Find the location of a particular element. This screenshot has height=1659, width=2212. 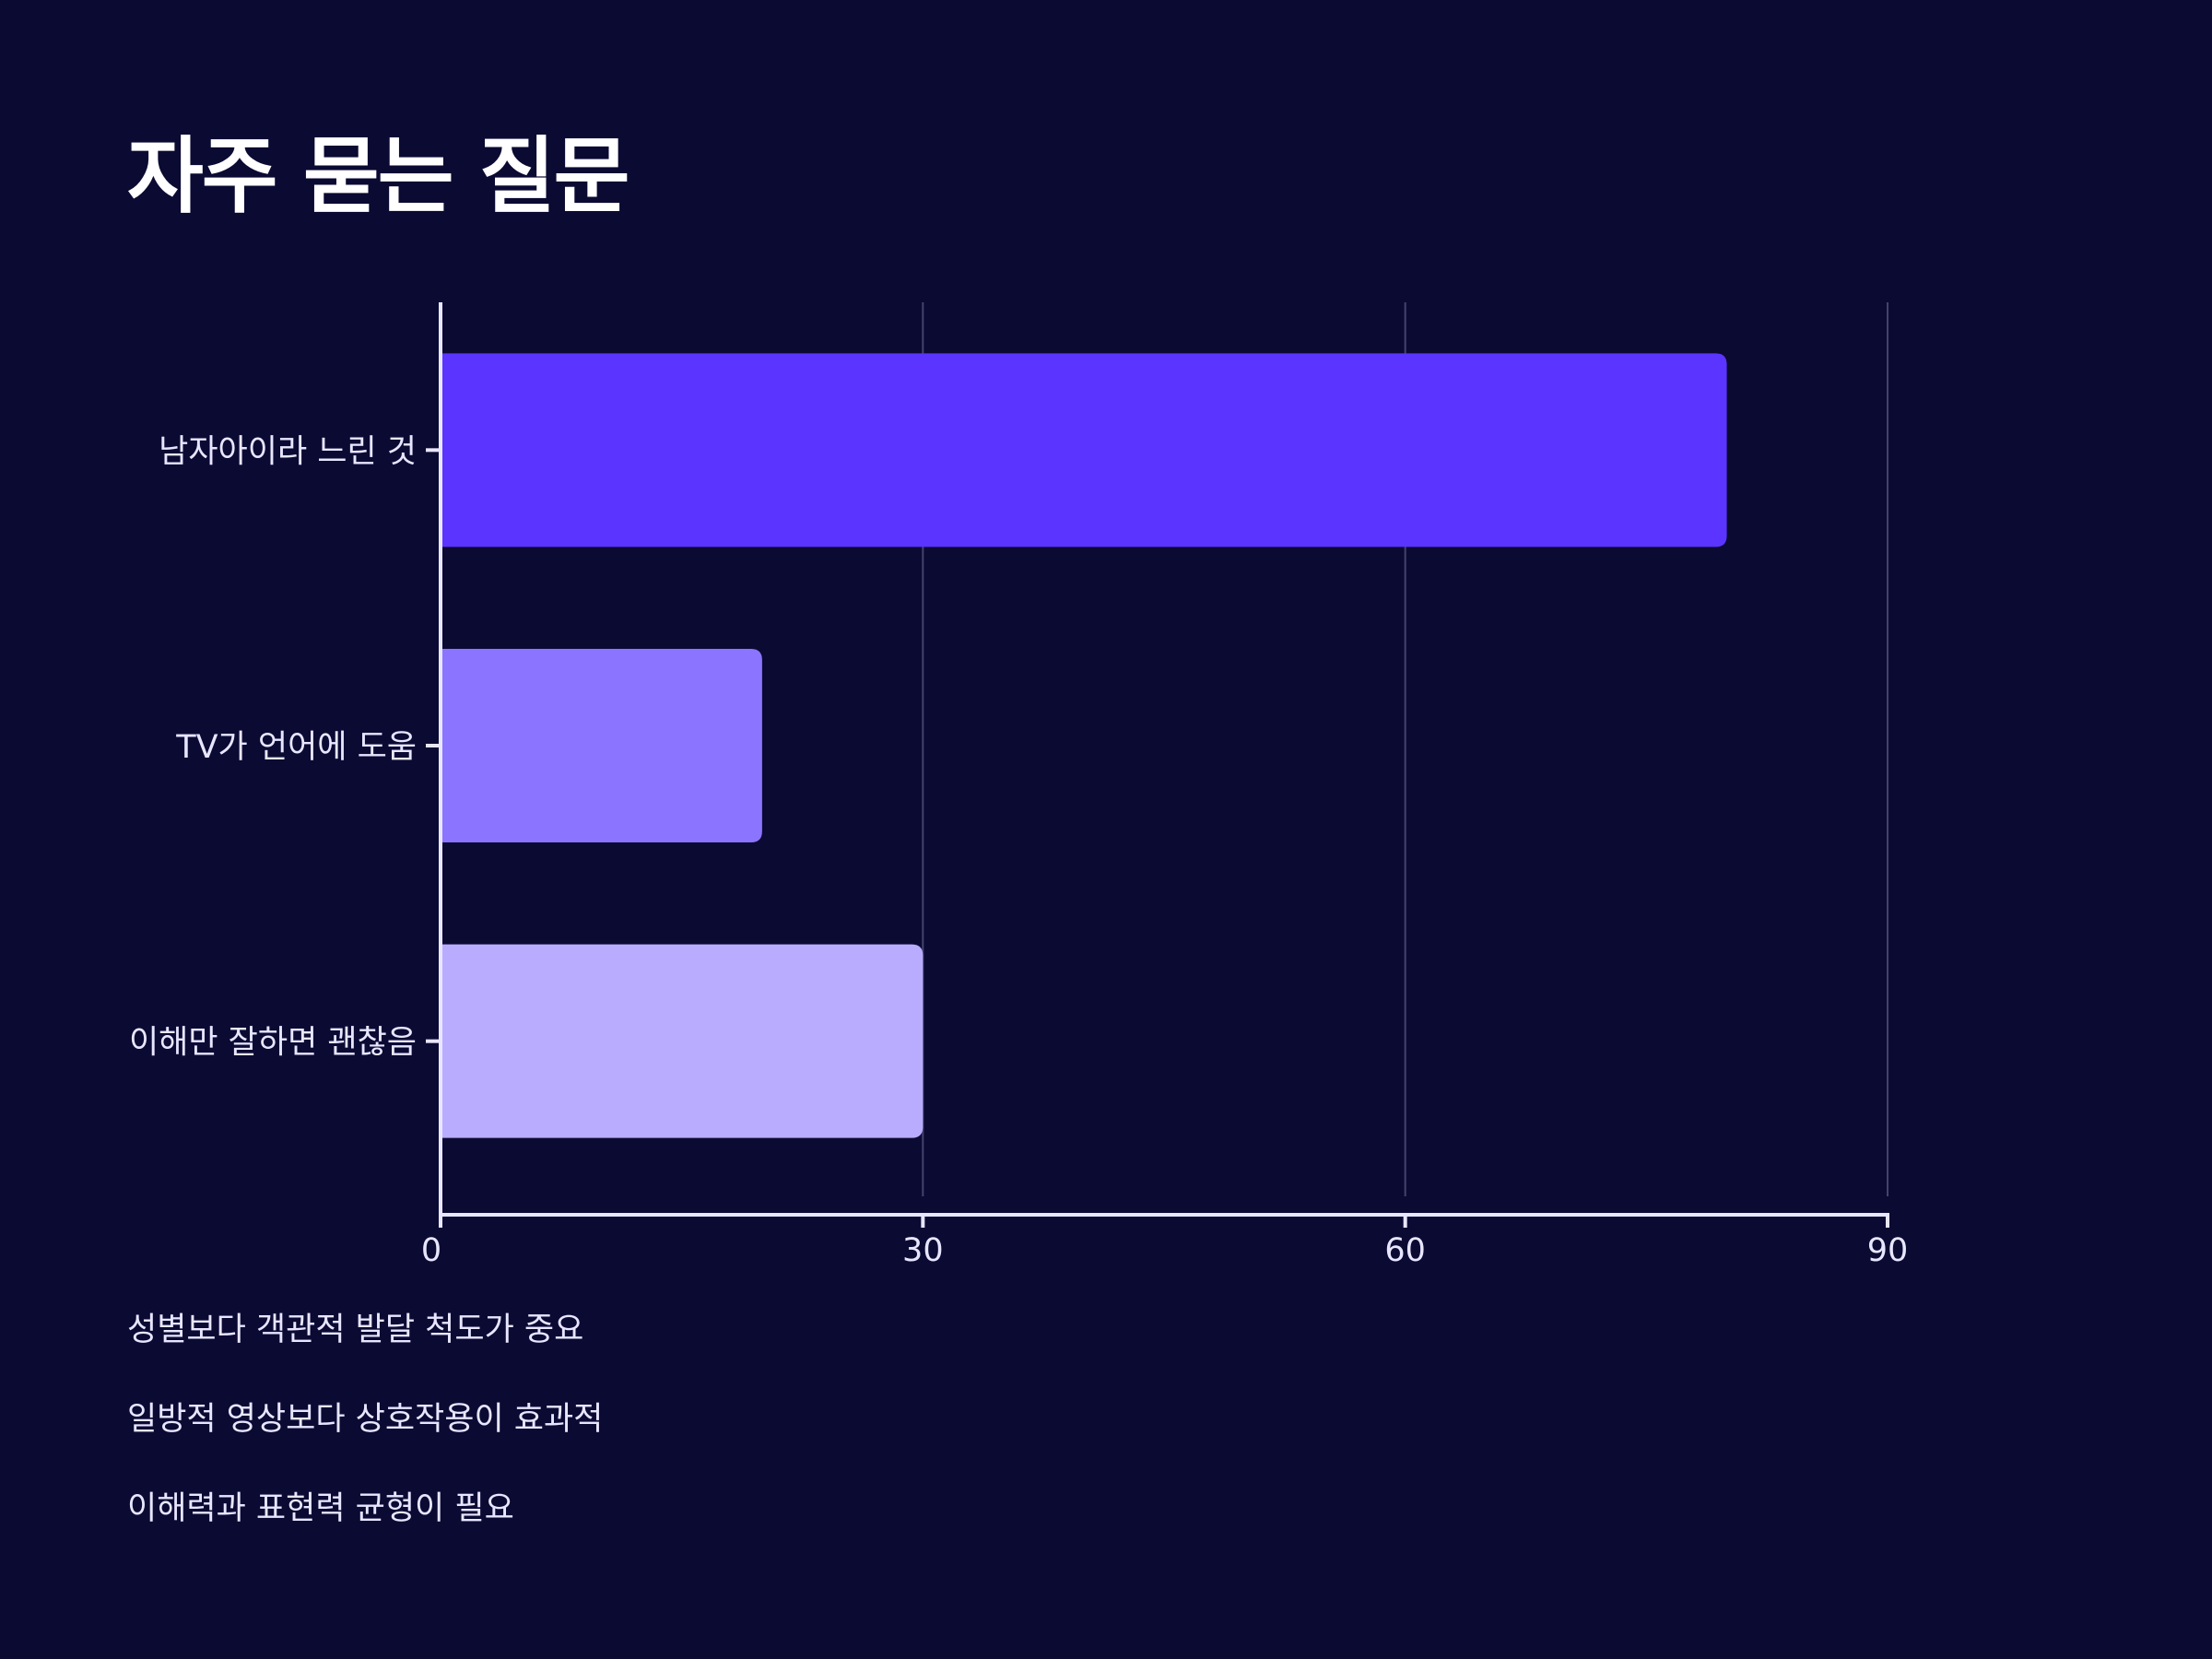

x-tick-label: 0 is located at coordinates (431, 1250).